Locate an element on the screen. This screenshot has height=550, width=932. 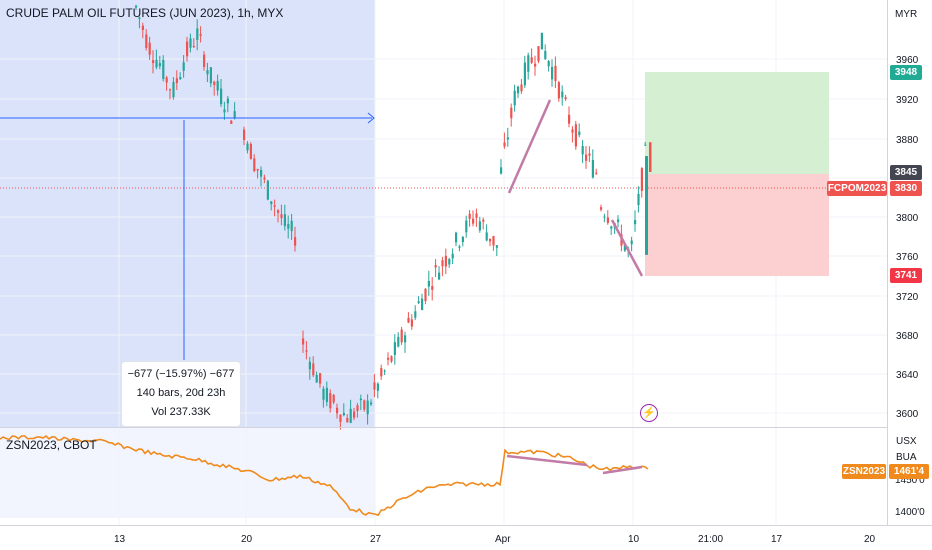
time-label: 20 is located at coordinates (247, 539).